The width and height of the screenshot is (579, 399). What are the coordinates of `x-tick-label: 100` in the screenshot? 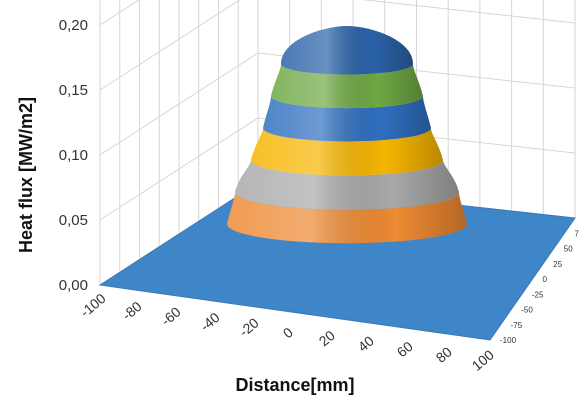 It's located at (483, 359).